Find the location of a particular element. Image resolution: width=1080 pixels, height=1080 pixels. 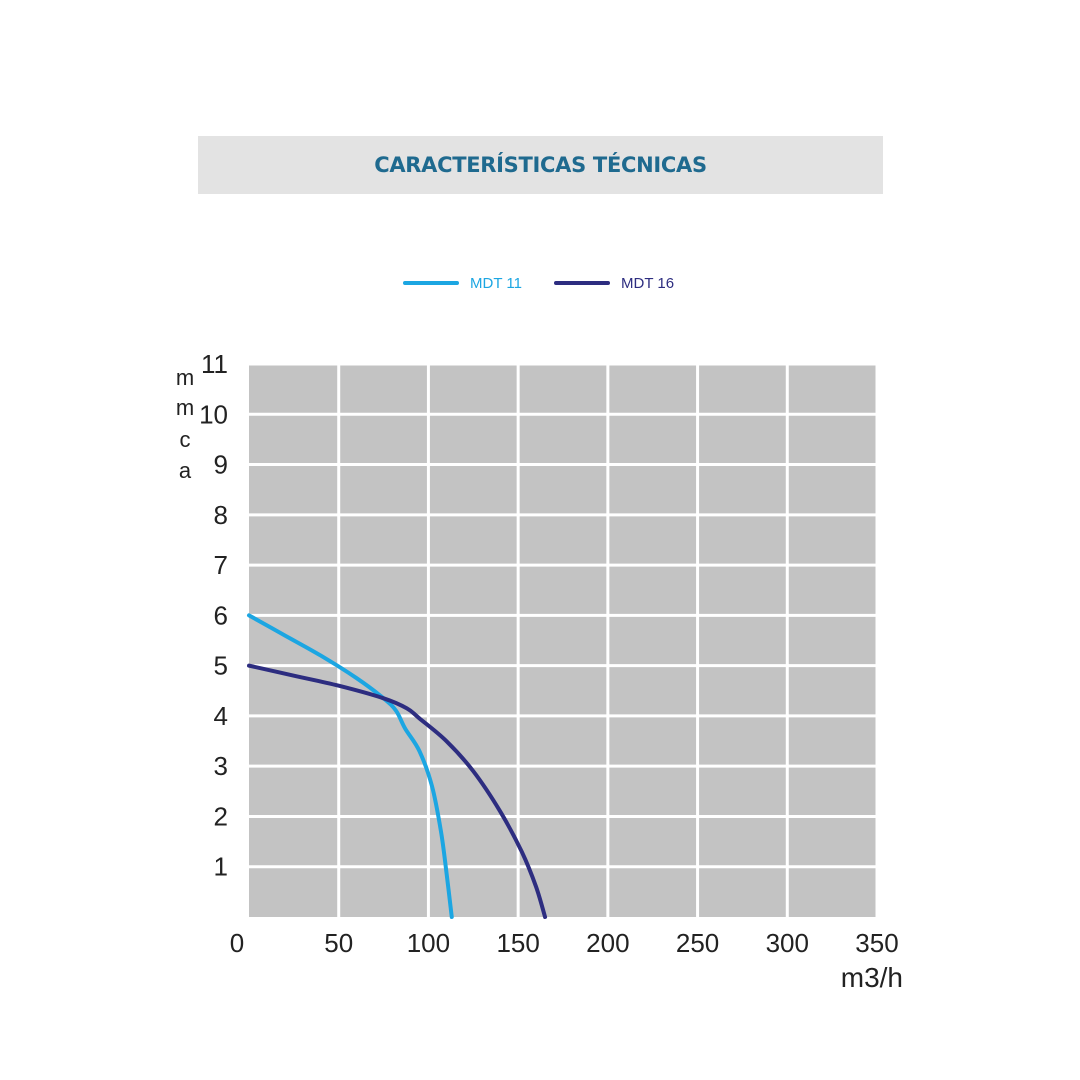

y-axis-label-letter: c is located at coordinates (185, 439).